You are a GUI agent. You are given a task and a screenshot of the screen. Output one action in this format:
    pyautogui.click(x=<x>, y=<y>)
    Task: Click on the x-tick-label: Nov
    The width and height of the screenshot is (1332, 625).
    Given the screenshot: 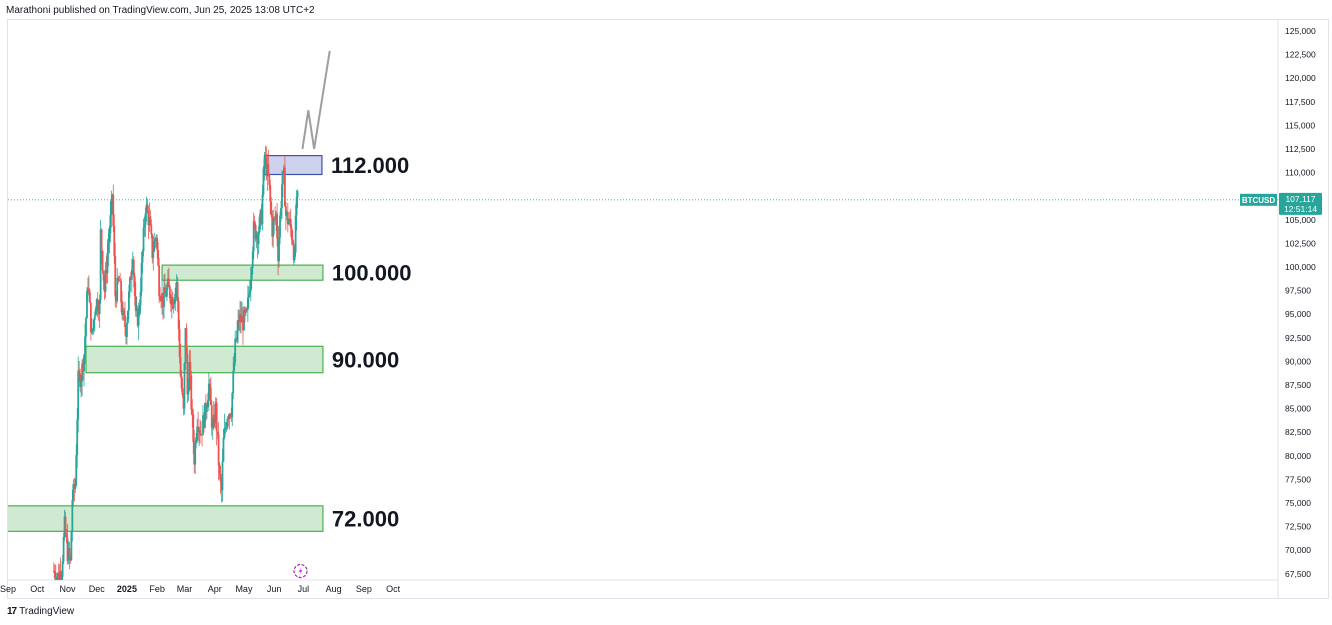 What is the action you would take?
    pyautogui.click(x=67, y=589)
    